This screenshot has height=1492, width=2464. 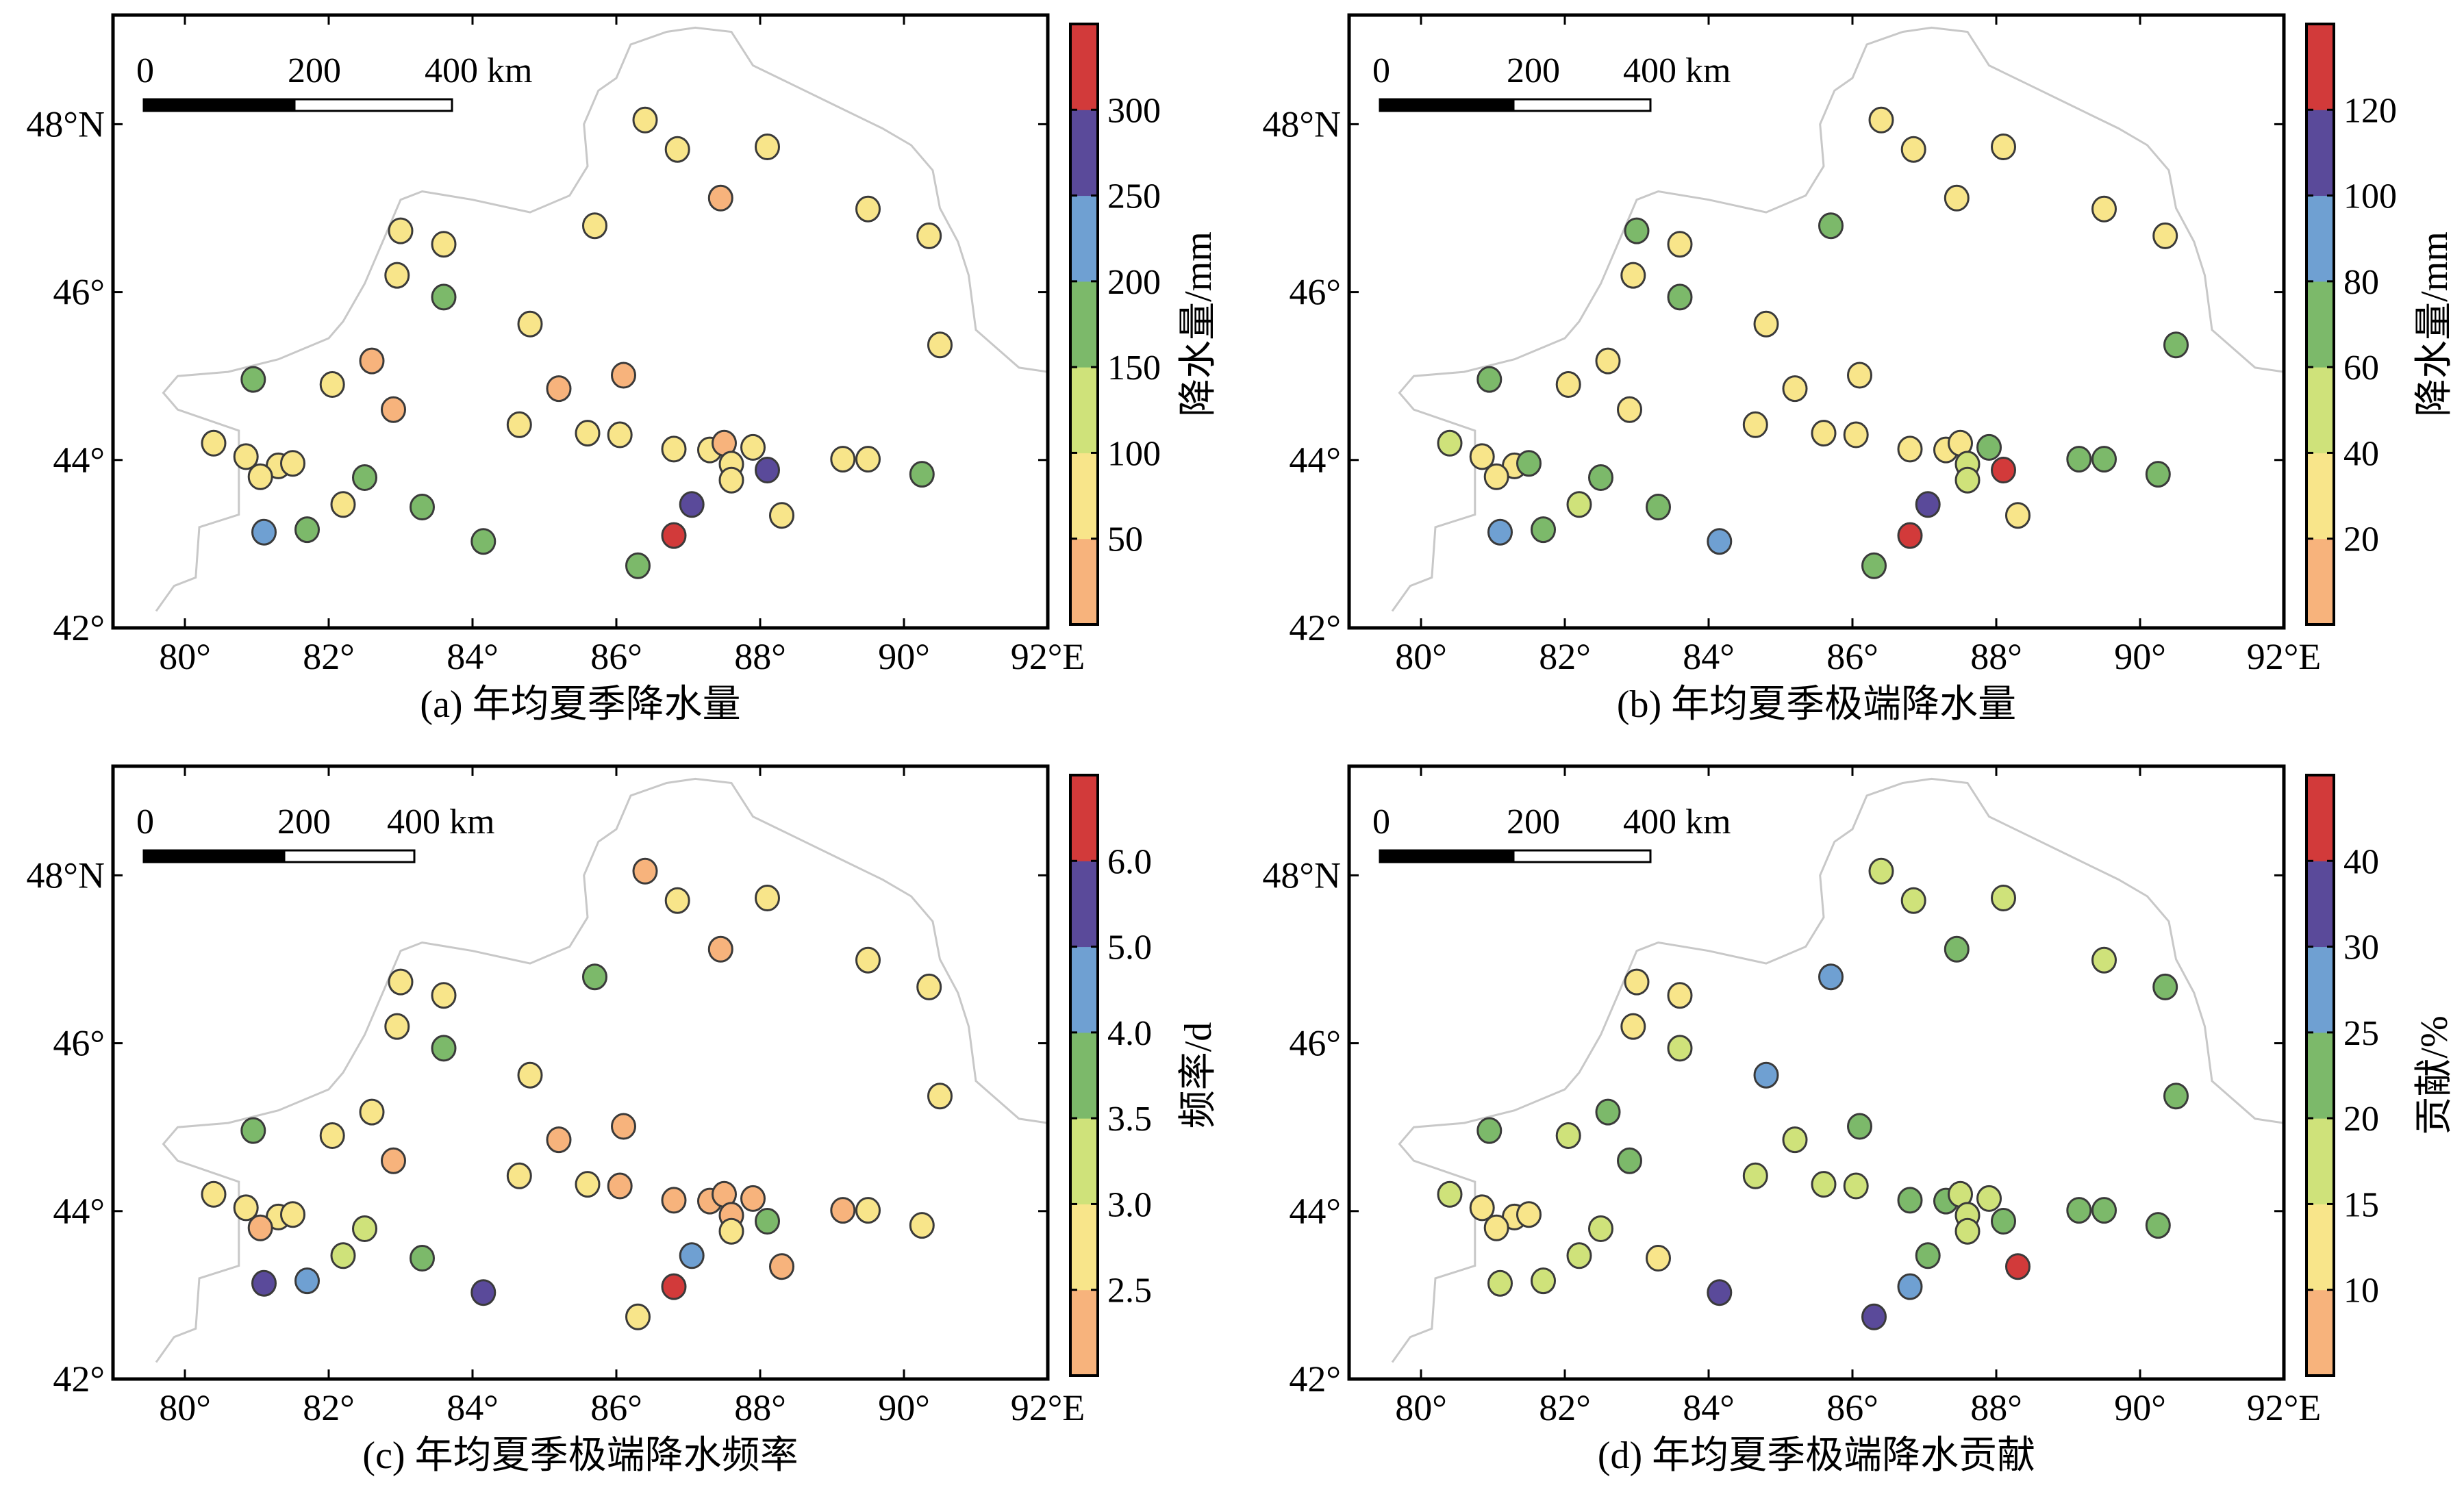 I want to click on colorbar-label: 贡献/%, so click(x=2434, y=1075).